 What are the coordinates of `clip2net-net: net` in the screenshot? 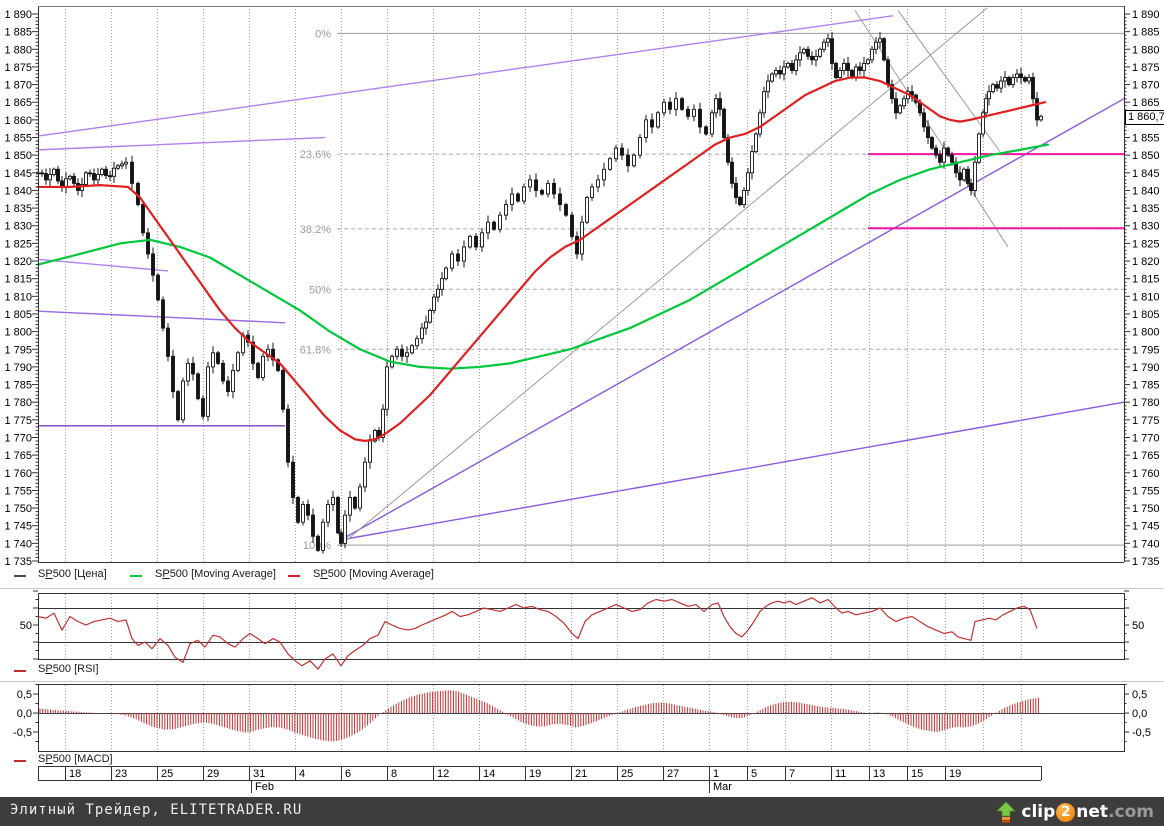 It's located at (1092, 812).